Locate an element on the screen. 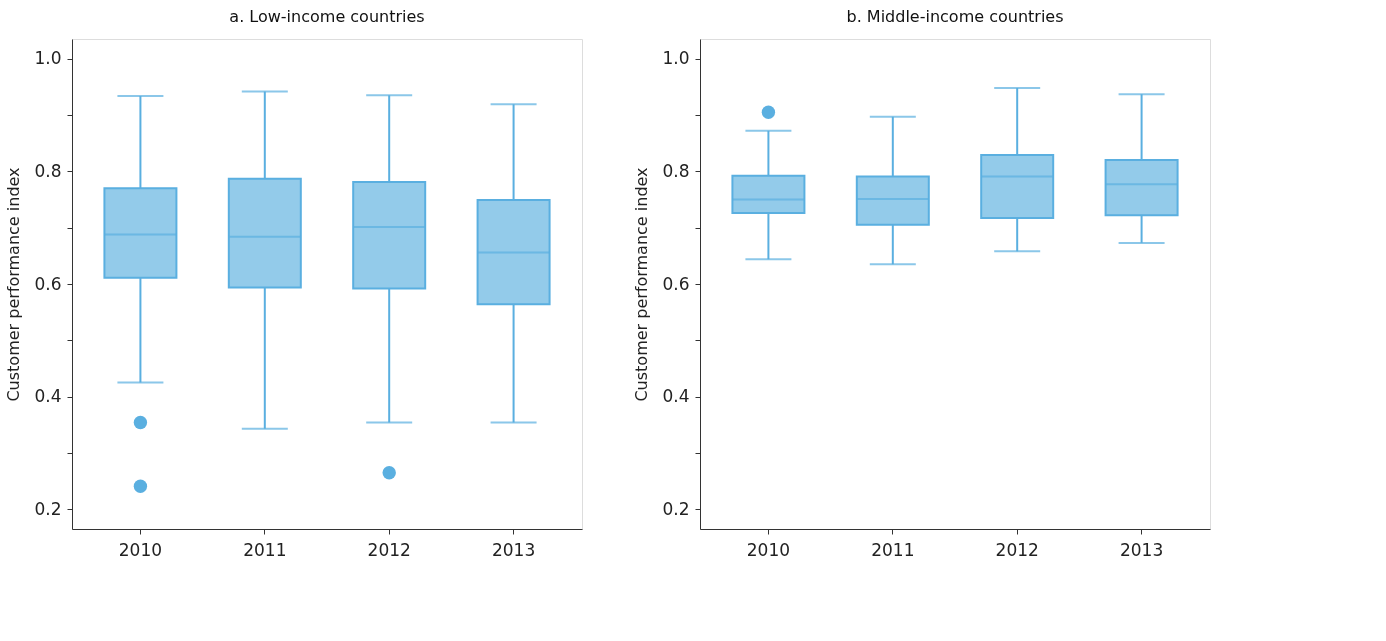 Image resolution: width=1386 pixels, height=641 pixels. chart-title: a. Low-income countries is located at coordinates (327, 16).